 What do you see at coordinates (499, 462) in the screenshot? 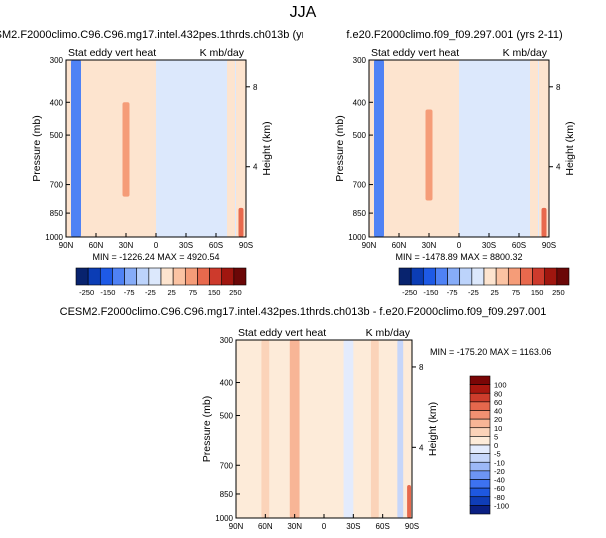
I see `colorbar-label: -10` at bounding box center [499, 462].